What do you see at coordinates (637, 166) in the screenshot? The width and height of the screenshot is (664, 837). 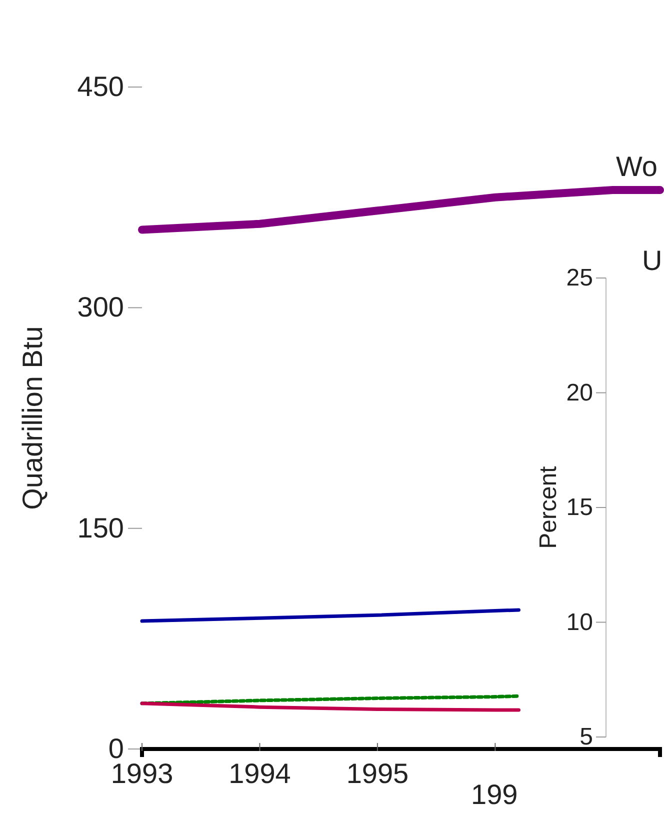 I see `annotation: Wo` at bounding box center [637, 166].